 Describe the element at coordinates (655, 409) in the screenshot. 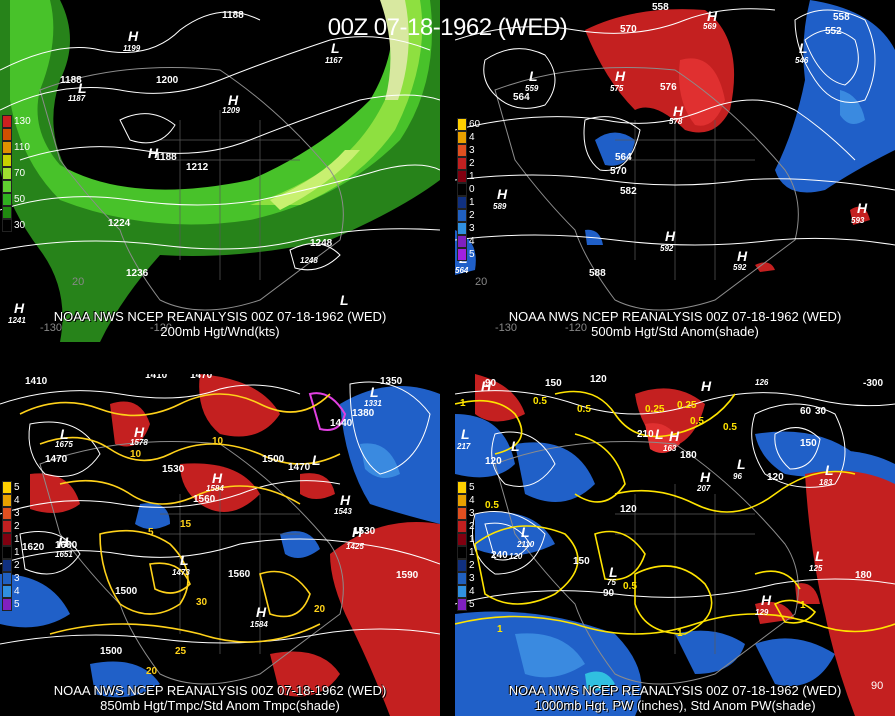

I see `pw-label: 0.25` at that location.